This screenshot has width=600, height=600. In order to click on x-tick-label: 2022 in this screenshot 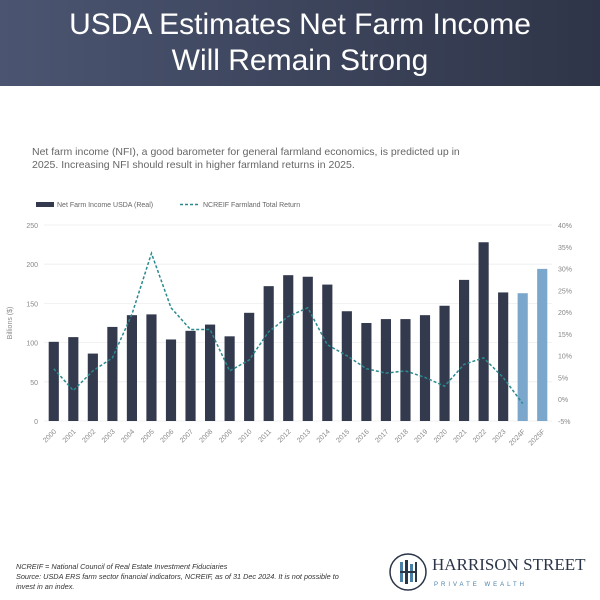, I will do `click(480, 436)`.